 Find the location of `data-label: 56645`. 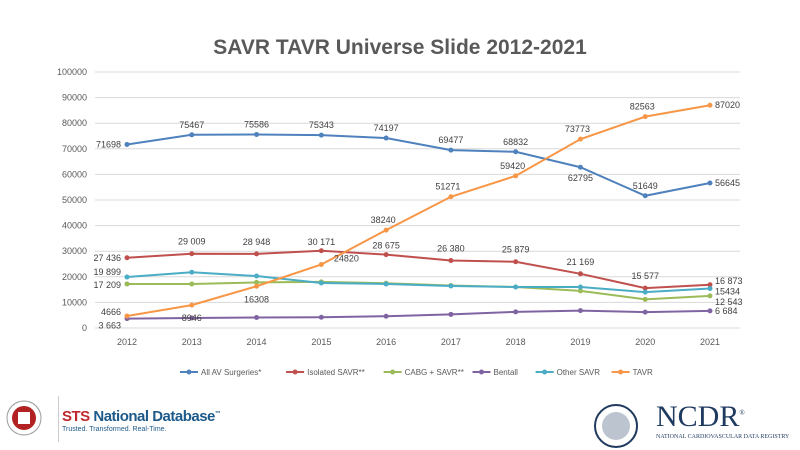

data-label: 56645 is located at coordinates (727, 183).